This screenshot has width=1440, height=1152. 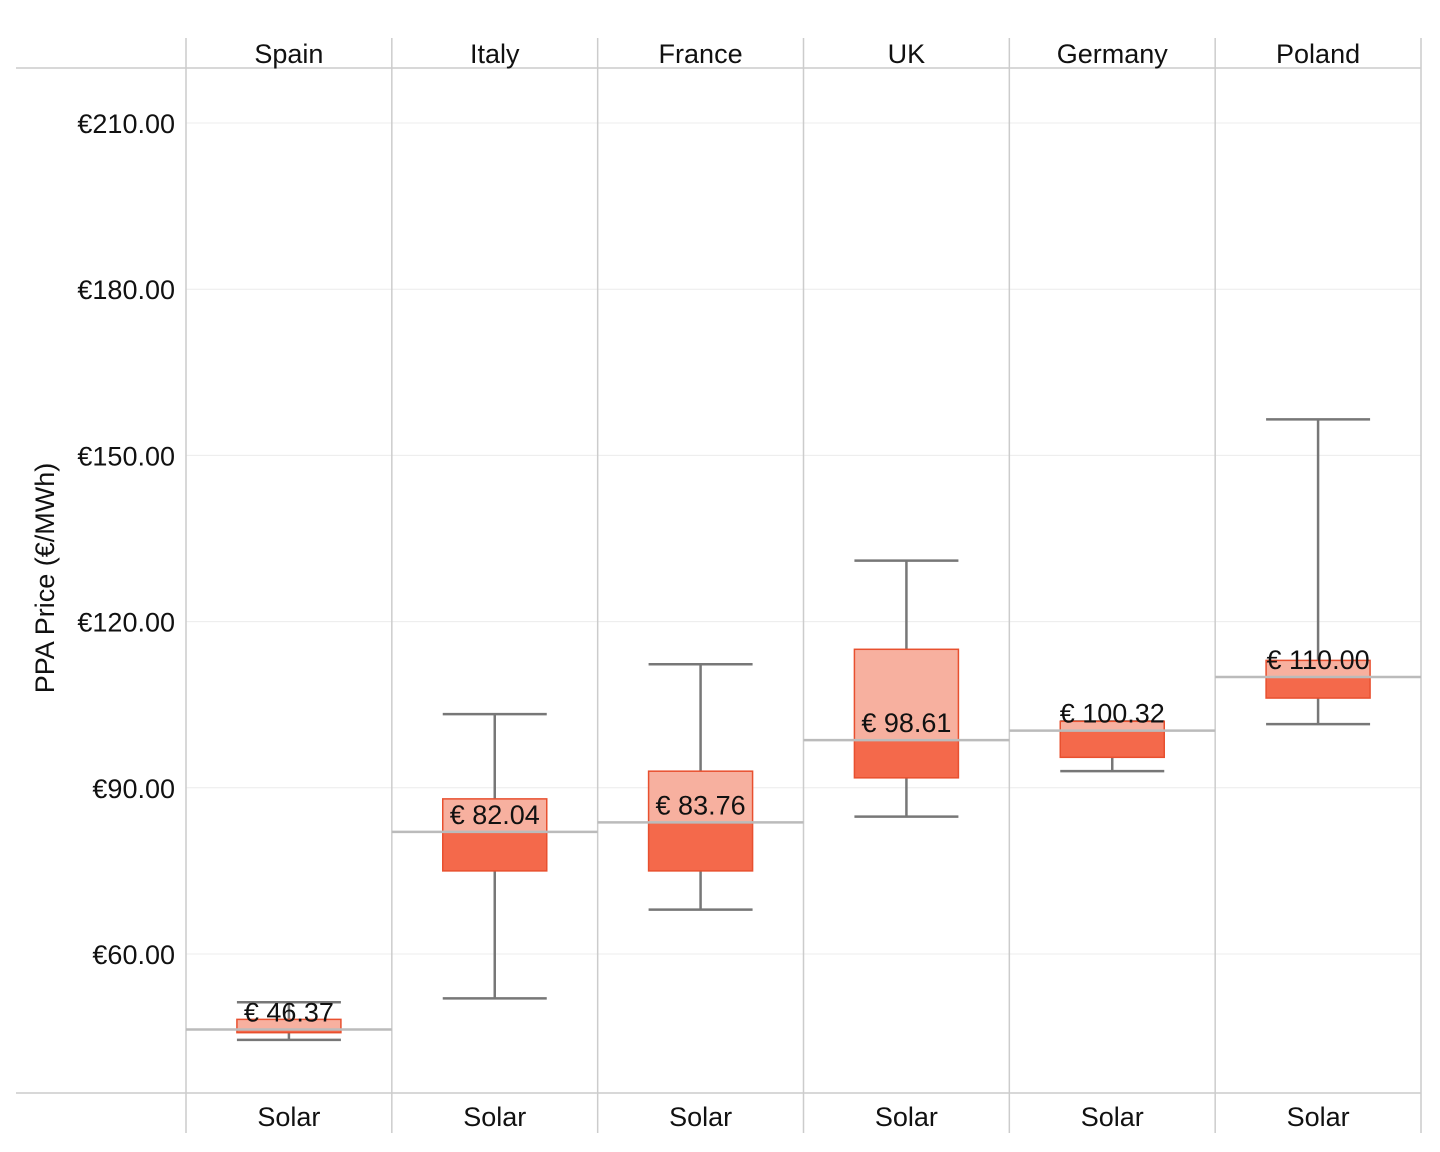 I want to click on y-tick-label: €120.00, so click(x=126, y=623).